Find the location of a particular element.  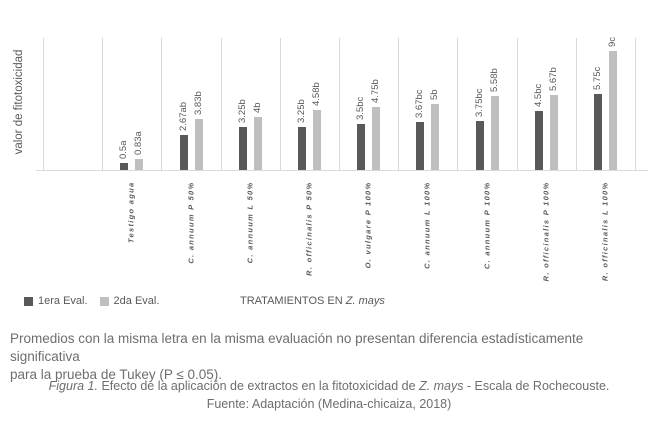

note-line-2: para la prueba de Tukey (P ≤ 0.05). is located at coordinates (116, 374).